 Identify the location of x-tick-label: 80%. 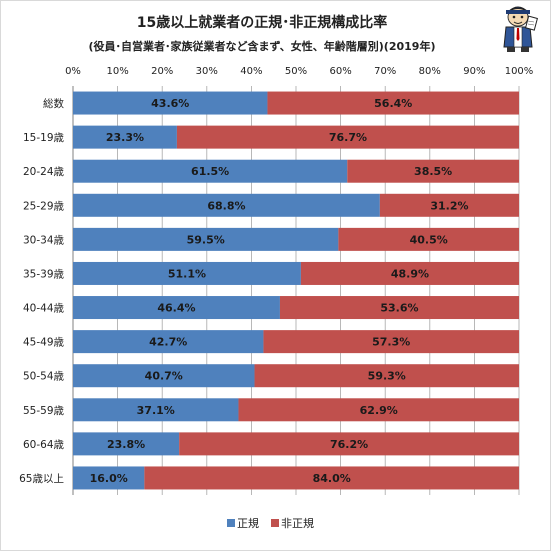
(430, 71).